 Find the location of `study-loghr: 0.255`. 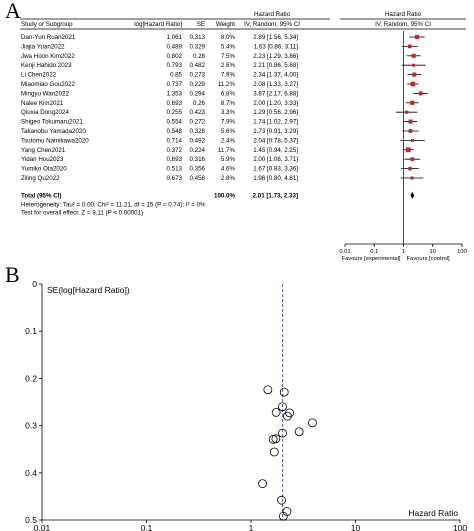

study-loghr: 0.255 is located at coordinates (175, 112).